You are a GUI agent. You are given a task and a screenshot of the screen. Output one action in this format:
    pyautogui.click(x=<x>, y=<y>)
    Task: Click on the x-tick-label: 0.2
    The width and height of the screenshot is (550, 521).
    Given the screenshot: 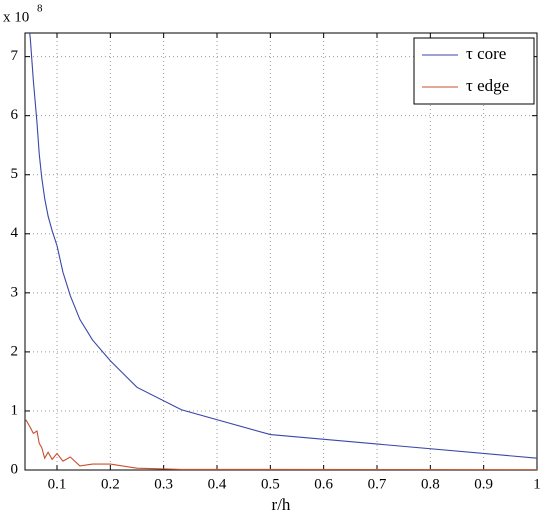 What is the action you would take?
    pyautogui.click(x=110, y=484)
    